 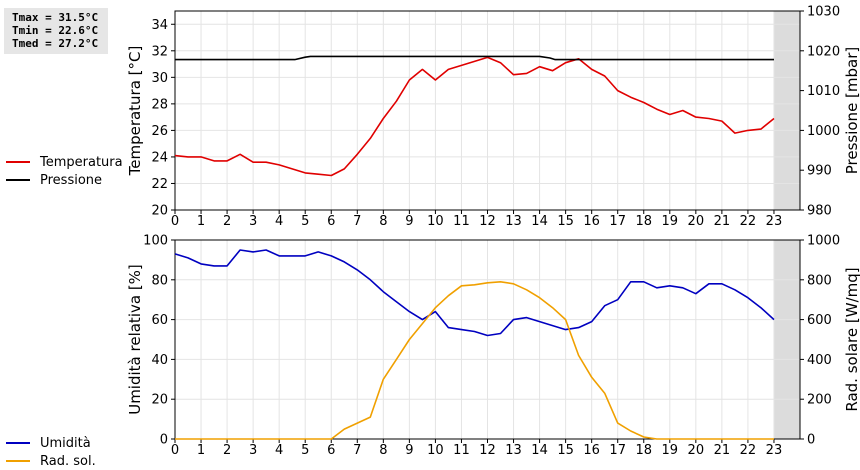 What do you see at coordinates (159, 131) in the screenshot?
I see `y-tick-label-left: 26` at bounding box center [159, 131].